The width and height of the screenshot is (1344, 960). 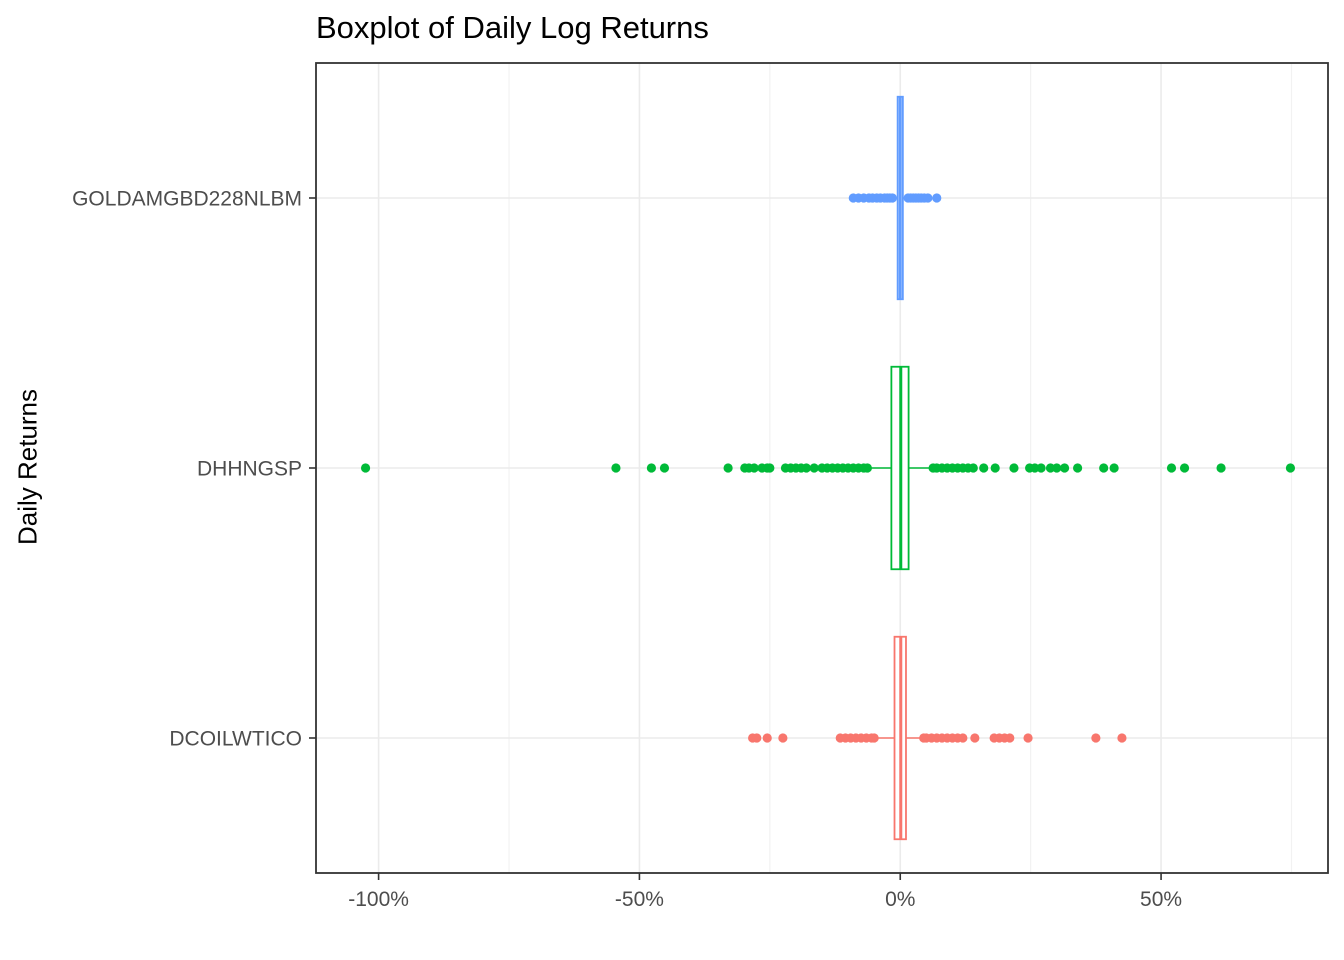 I want to click on chart-title: Boxplot of Daily Log Returns, so click(x=512, y=27).